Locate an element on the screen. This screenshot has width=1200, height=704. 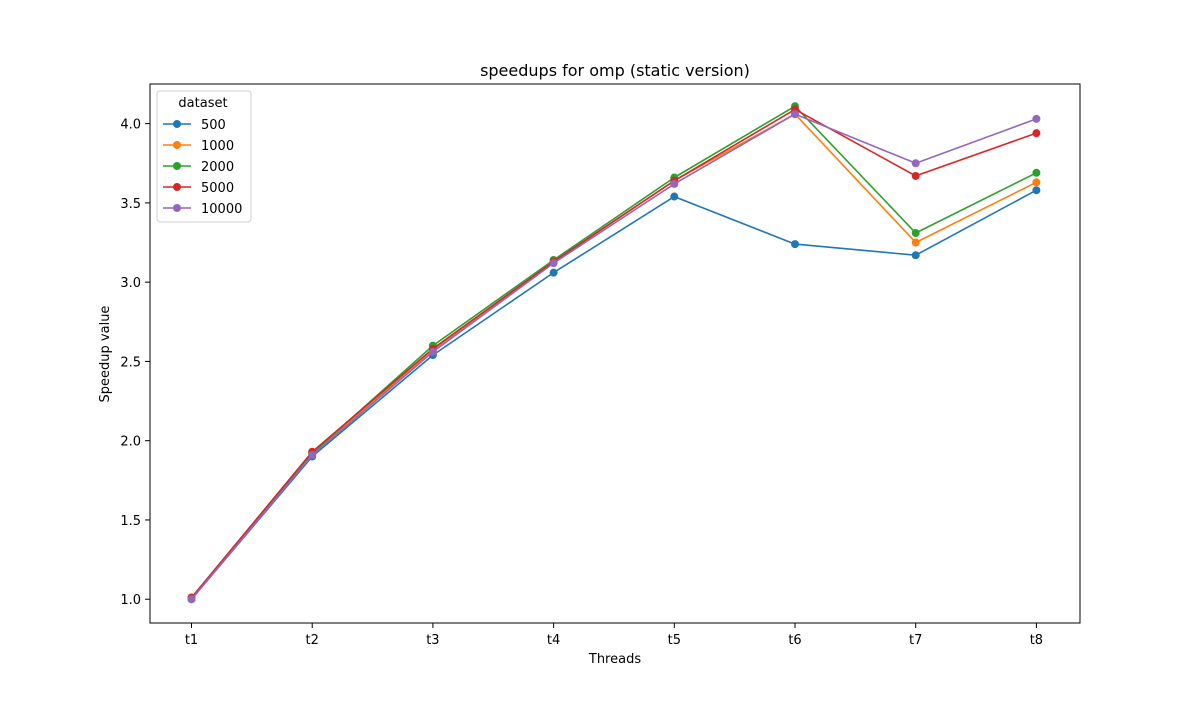
chart-title: speedups for omp (static version) is located at coordinates (615, 70).